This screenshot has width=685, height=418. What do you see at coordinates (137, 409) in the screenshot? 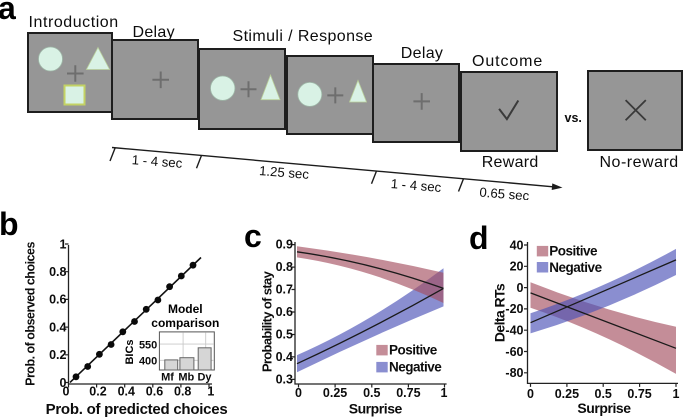
I see `svg-text: Prob. of predicted choices` at bounding box center [137, 409].